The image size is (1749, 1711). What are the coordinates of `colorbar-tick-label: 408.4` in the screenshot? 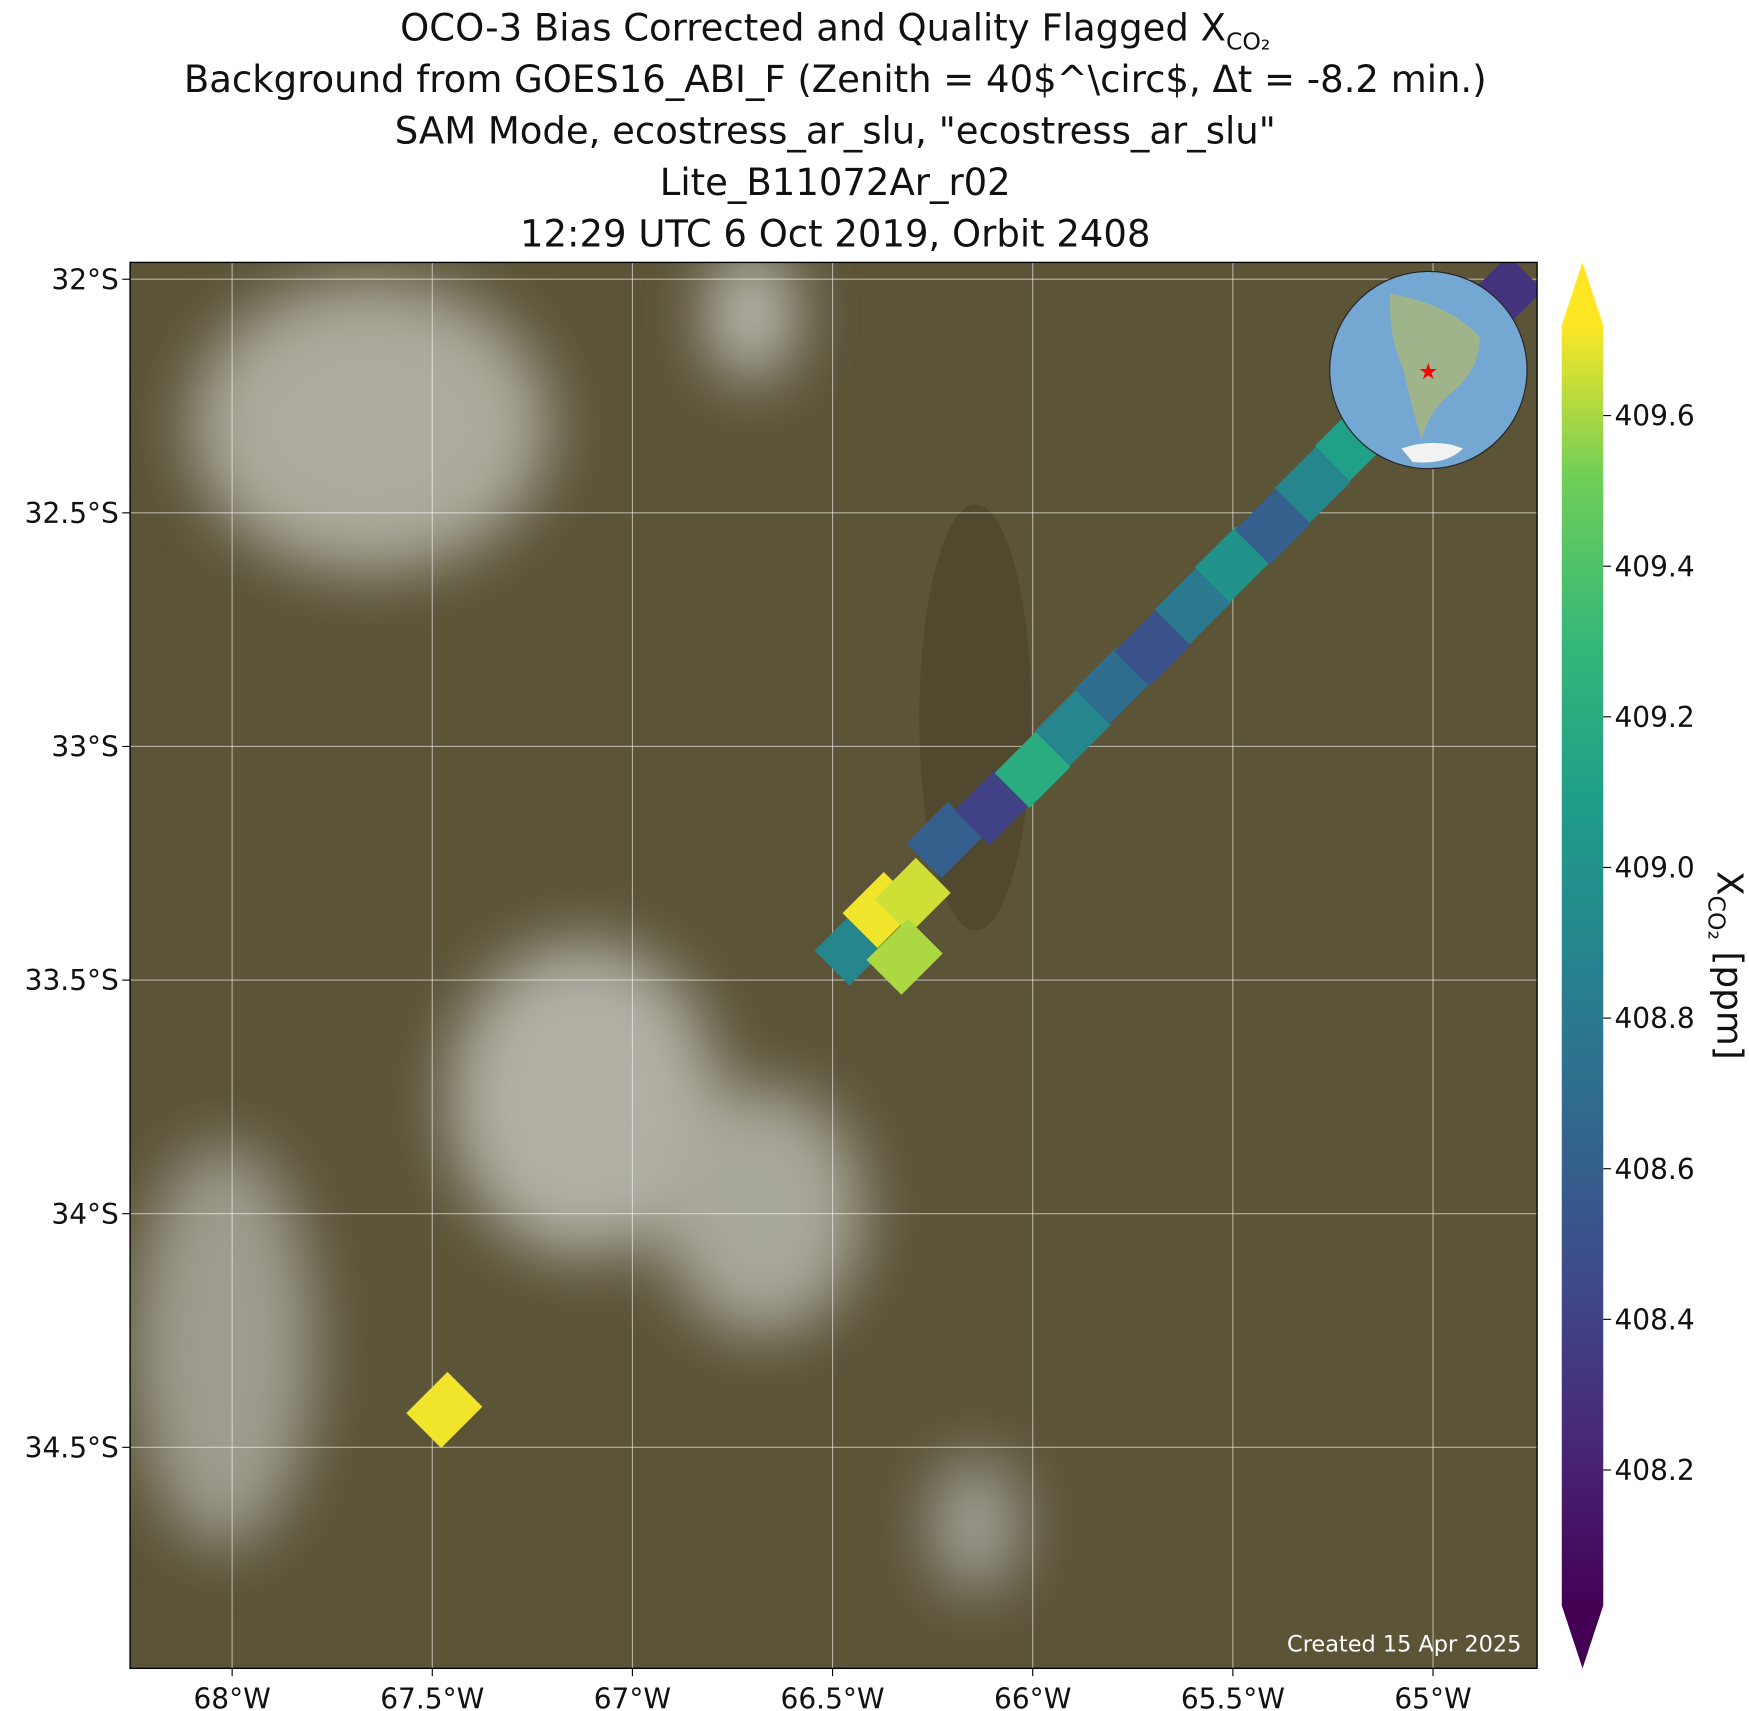 It's located at (1654, 1319).